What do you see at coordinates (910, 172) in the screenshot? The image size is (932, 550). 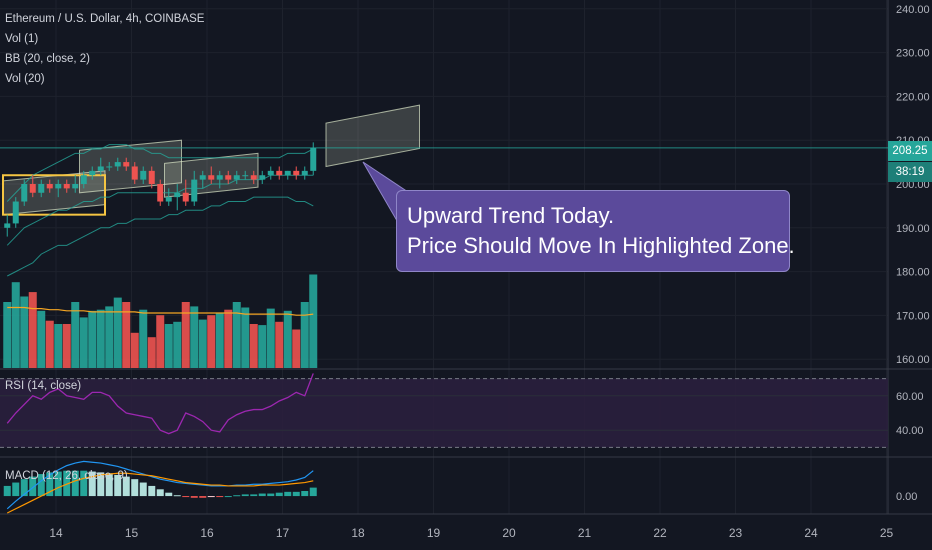 I see `countdown-badge: 38:19` at bounding box center [910, 172].